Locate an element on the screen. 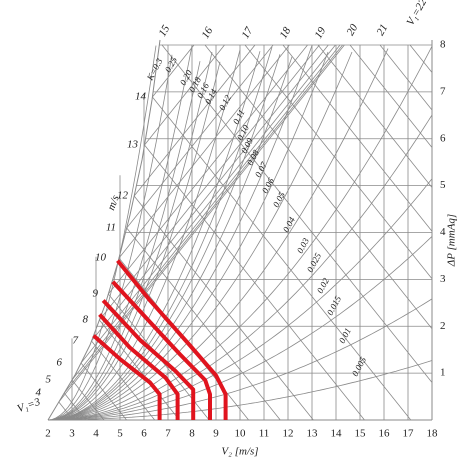 This screenshot has height=464, width=469. k-label: 0.05 is located at coordinates (279, 199).